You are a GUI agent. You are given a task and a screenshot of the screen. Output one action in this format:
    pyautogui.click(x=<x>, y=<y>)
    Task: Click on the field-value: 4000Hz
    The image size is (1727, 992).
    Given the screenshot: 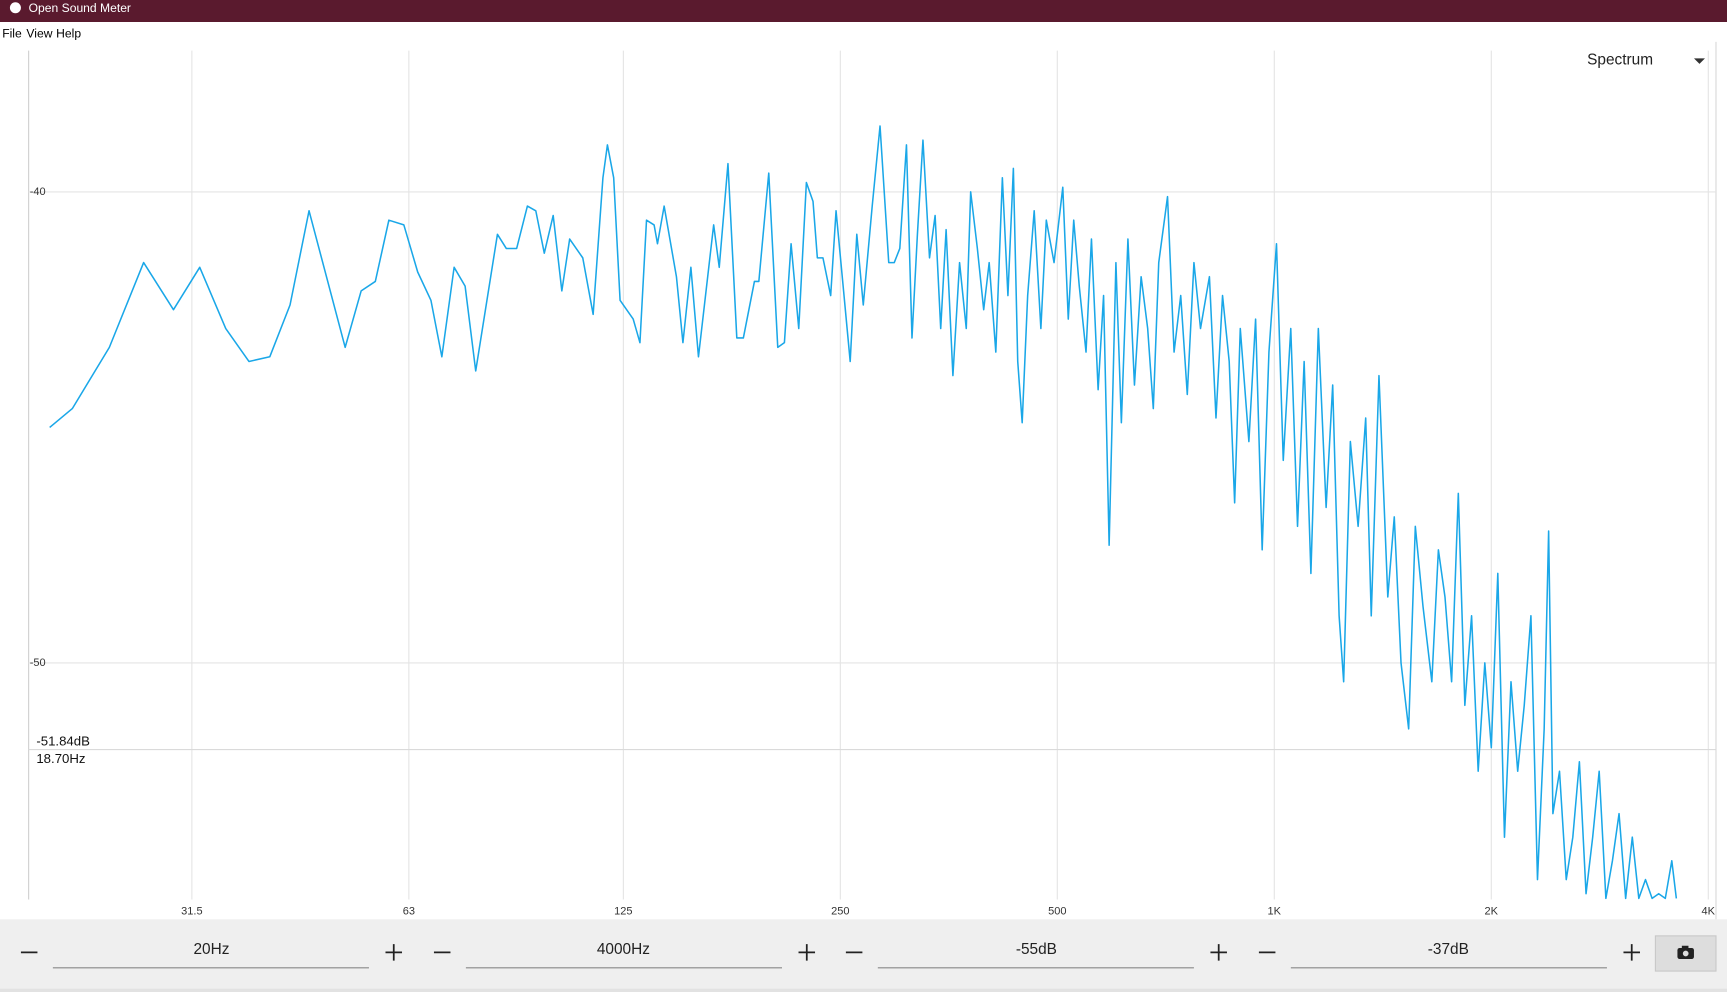 What is the action you would take?
    pyautogui.click(x=623, y=949)
    